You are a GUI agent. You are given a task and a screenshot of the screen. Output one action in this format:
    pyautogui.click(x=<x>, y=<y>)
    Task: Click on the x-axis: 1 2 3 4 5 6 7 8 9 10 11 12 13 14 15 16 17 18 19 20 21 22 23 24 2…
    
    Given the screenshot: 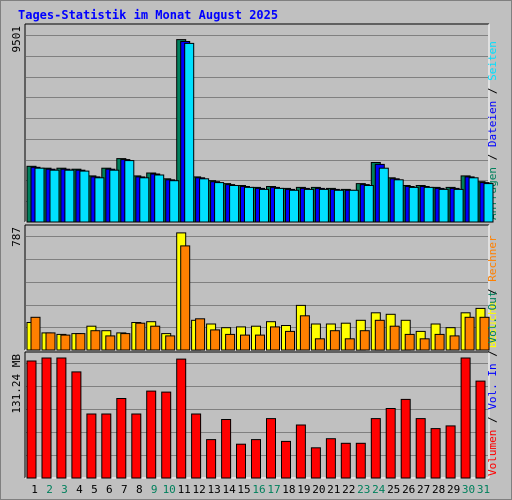 What is the action you would take?
    pyautogui.click(x=260, y=489)
    